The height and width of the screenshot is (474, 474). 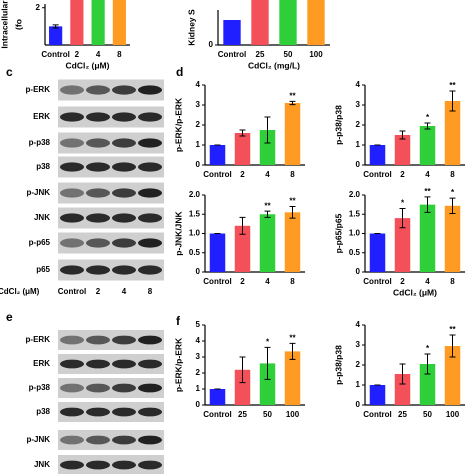 I want to click on x-tick-label: 100, so click(x=453, y=414).